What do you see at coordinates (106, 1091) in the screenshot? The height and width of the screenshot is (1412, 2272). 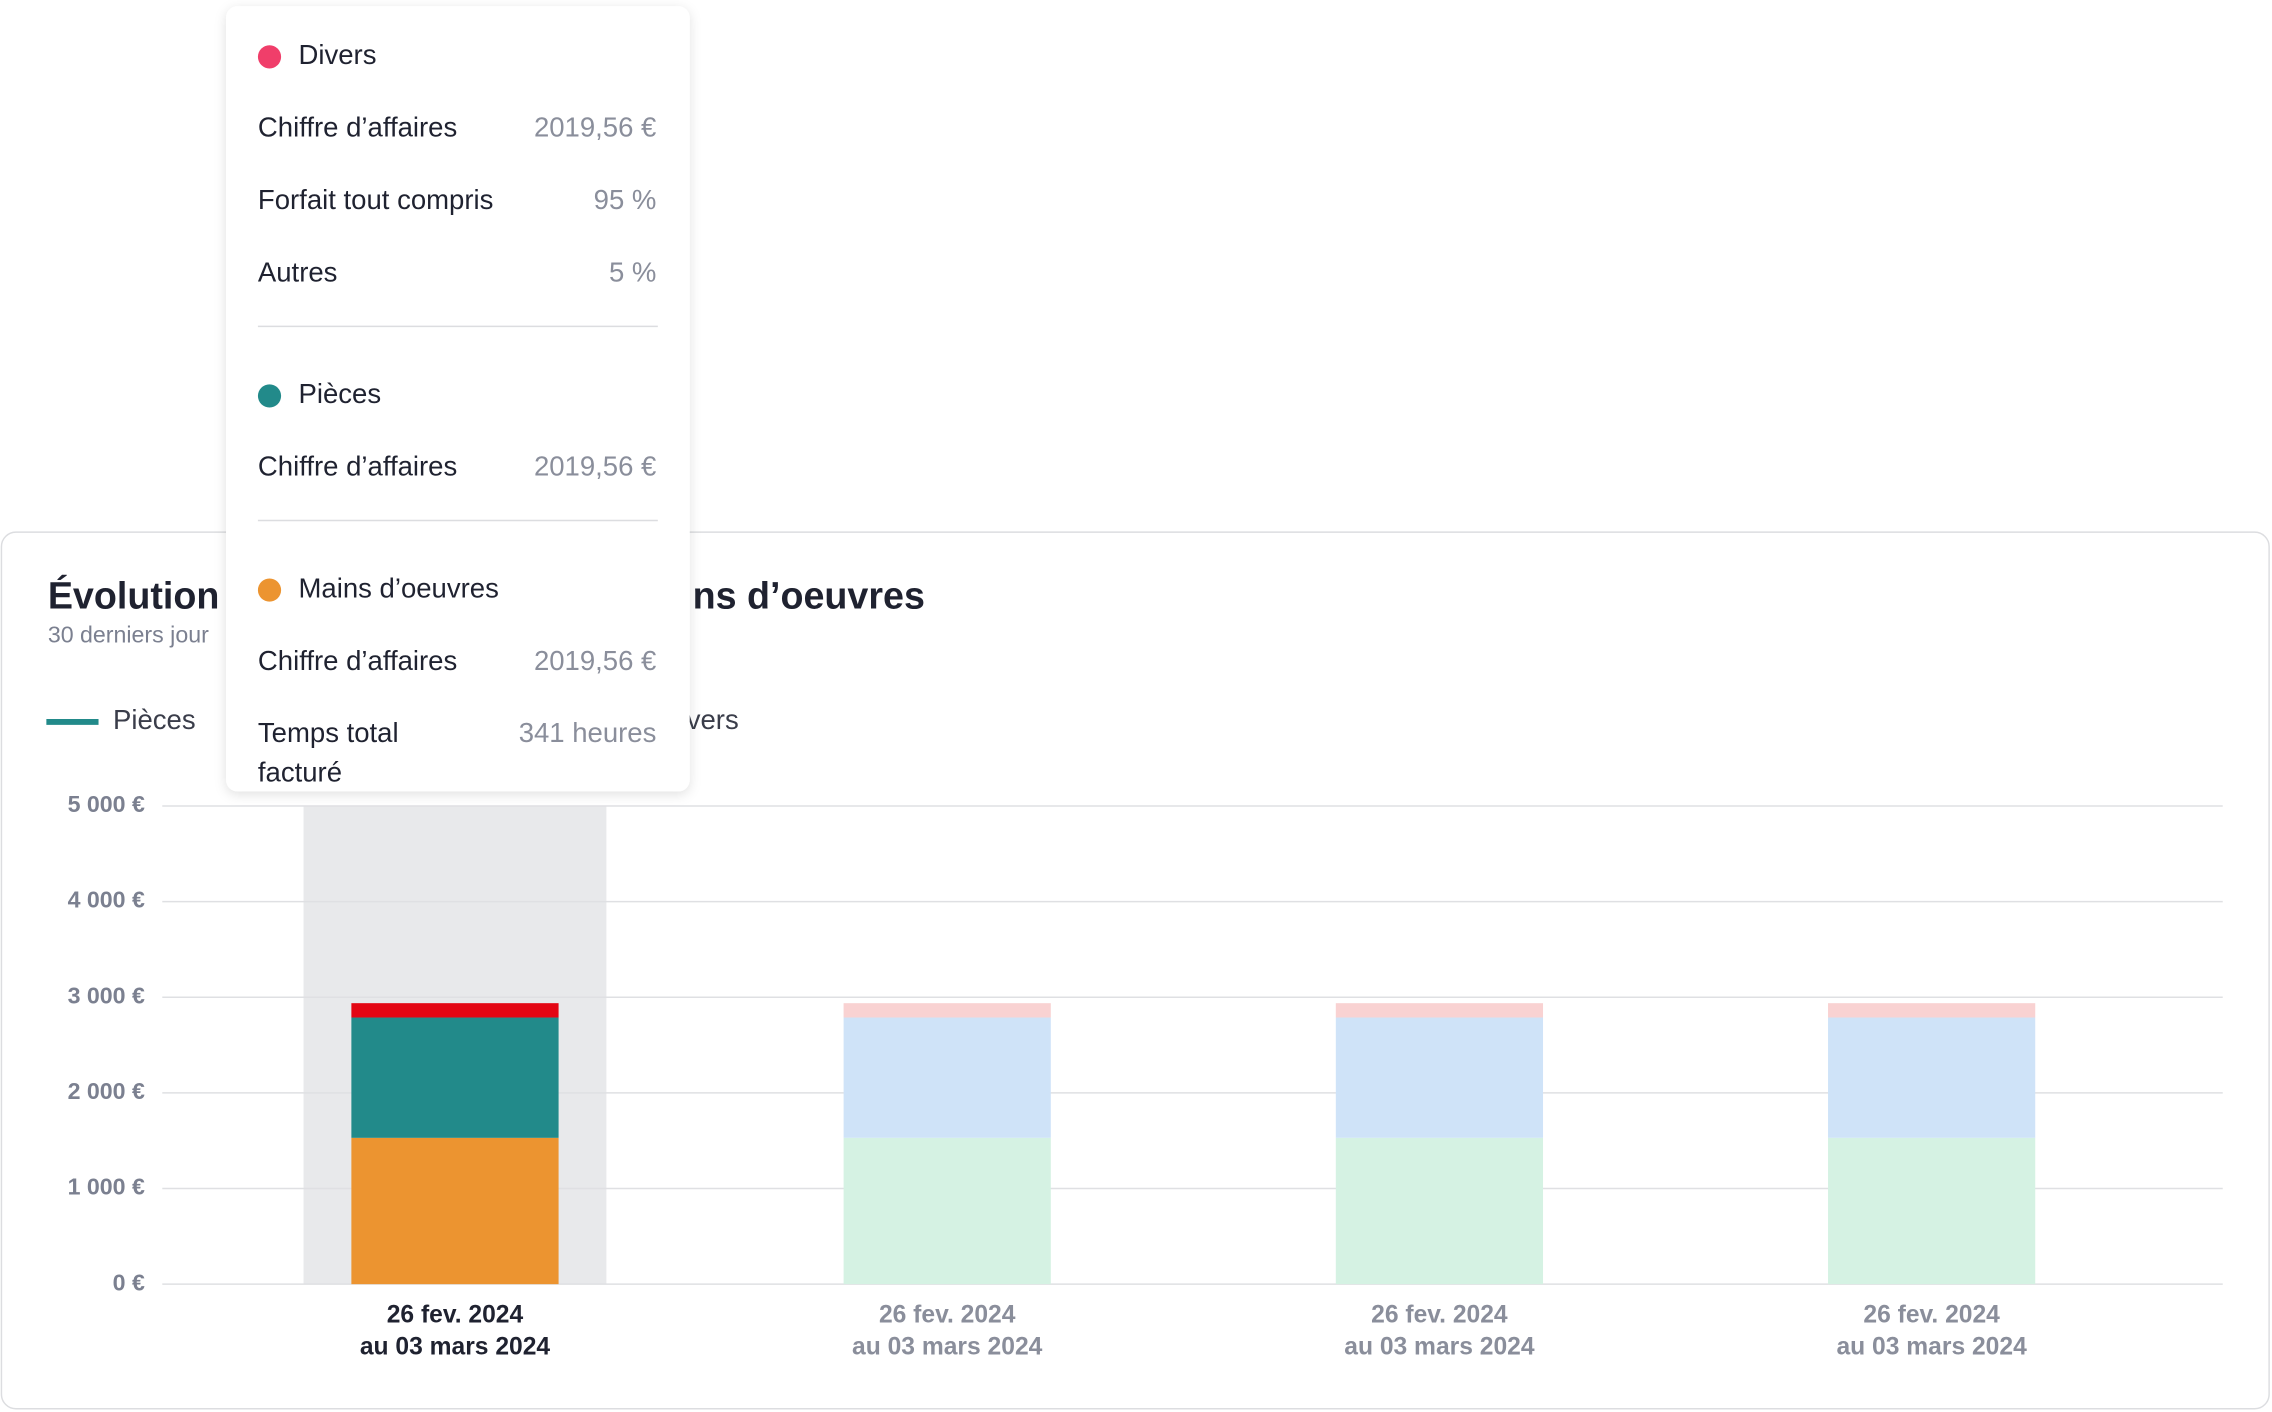 I see `y-tick-label: 2 000 €` at bounding box center [106, 1091].